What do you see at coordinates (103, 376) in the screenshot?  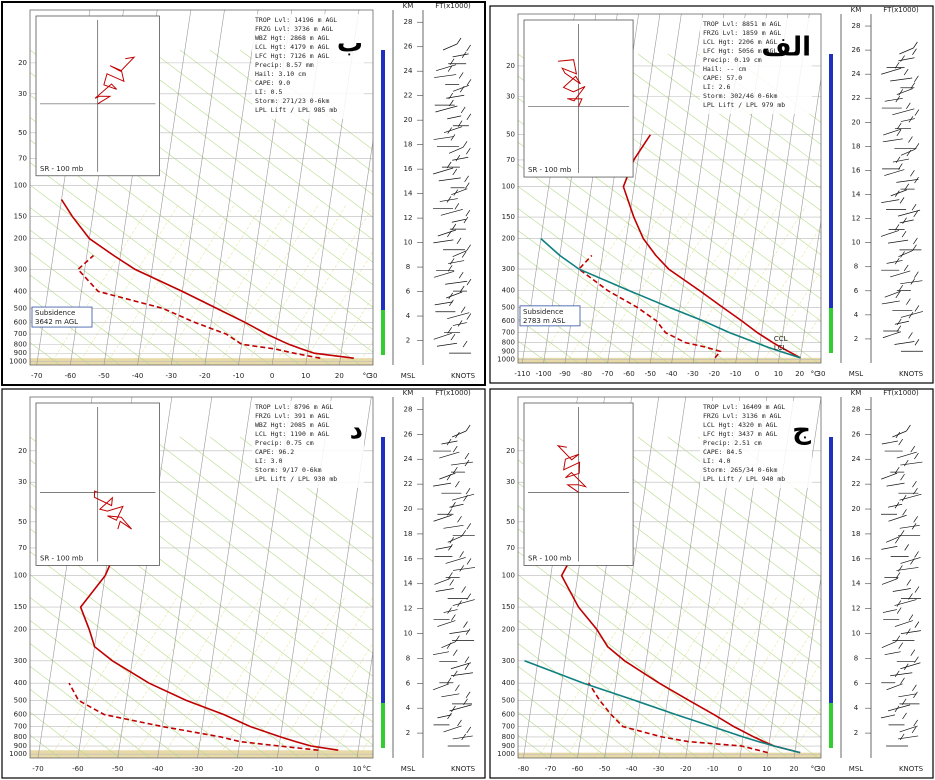 I see `x-tick-label: -50` at bounding box center [103, 376].